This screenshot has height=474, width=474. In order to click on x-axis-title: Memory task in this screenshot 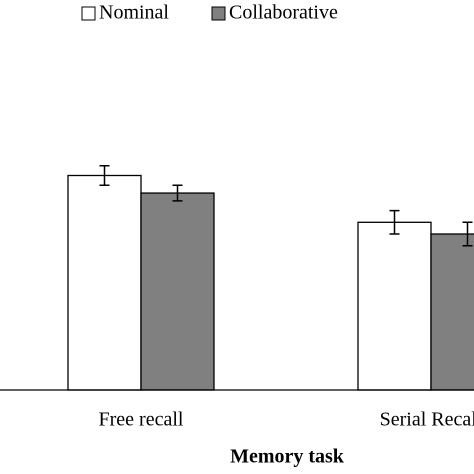, I will do `click(287, 457)`.